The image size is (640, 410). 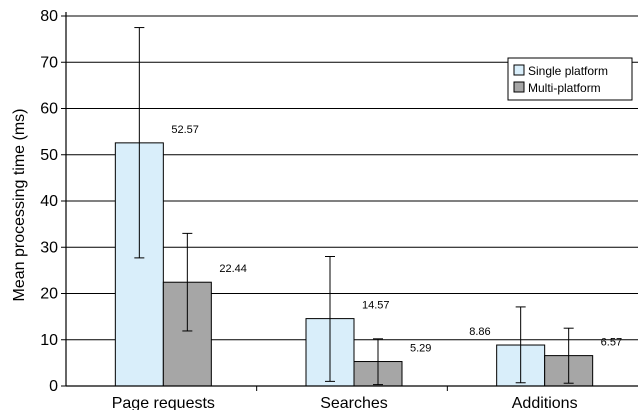 I want to click on value-label: 52.57, so click(x=185, y=130).